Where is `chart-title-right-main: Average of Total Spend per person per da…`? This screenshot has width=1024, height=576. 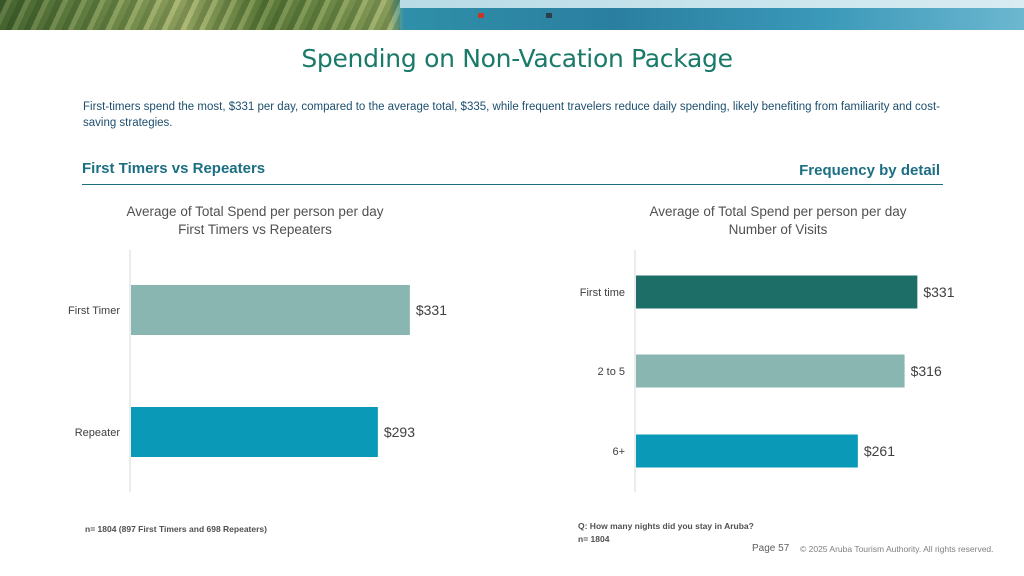 chart-title-right-main: Average of Total Spend per person per da… is located at coordinates (778, 211).